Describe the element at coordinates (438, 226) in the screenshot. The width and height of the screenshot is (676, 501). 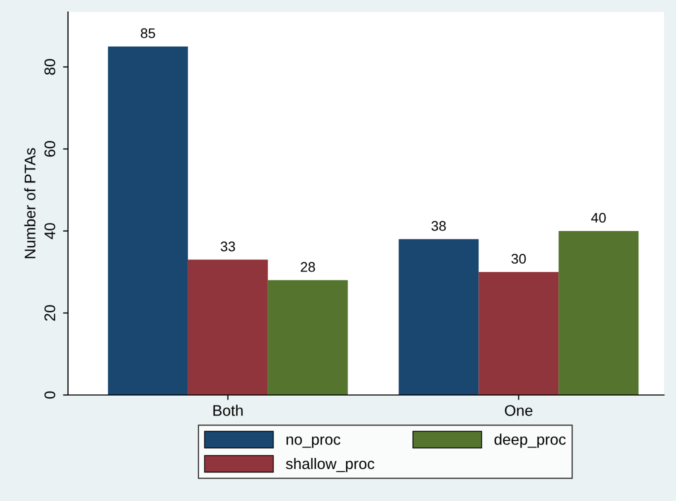
I see `data-label: 38` at that location.